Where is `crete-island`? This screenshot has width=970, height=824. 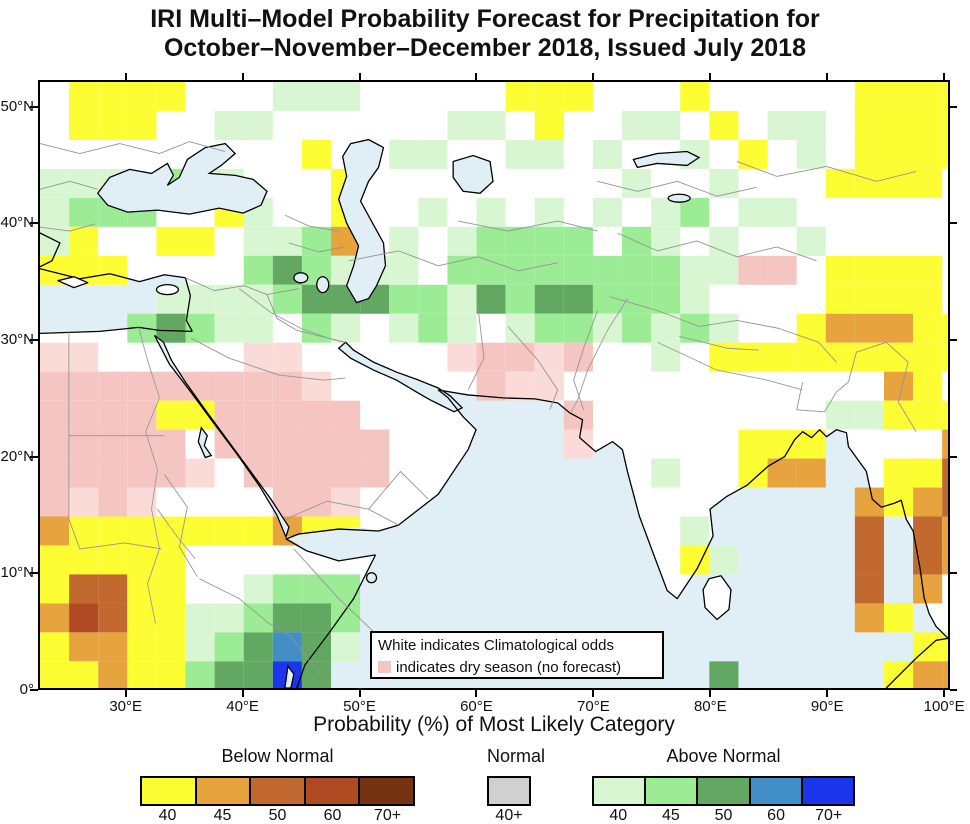 crete-island is located at coordinates (73, 282).